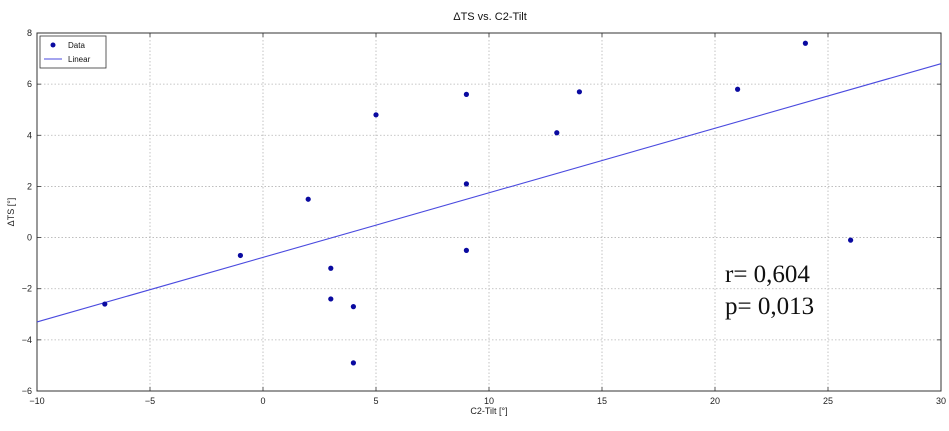 Image resolution: width=949 pixels, height=431 pixels. What do you see at coordinates (27, 340) in the screenshot?
I see `y-tick-label: −4` at bounding box center [27, 340].